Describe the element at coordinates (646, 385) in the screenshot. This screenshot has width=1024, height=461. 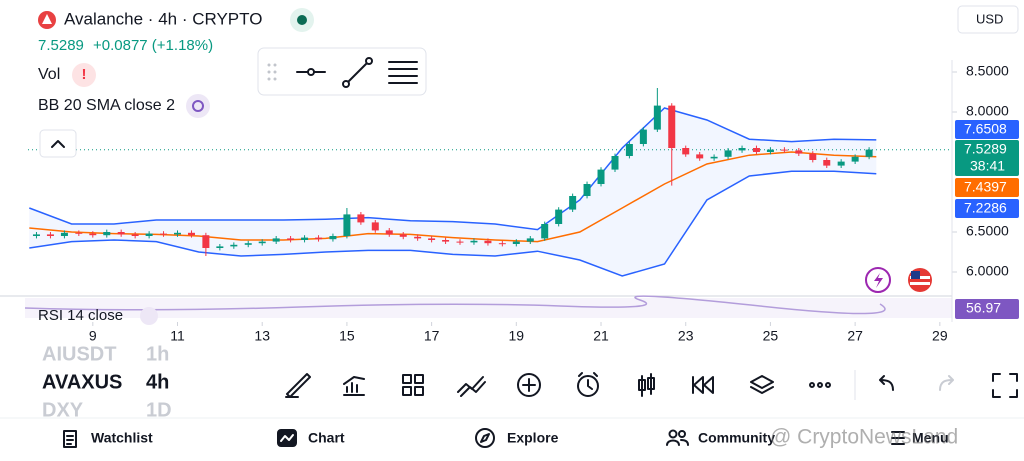
I see `chart-type` at that location.